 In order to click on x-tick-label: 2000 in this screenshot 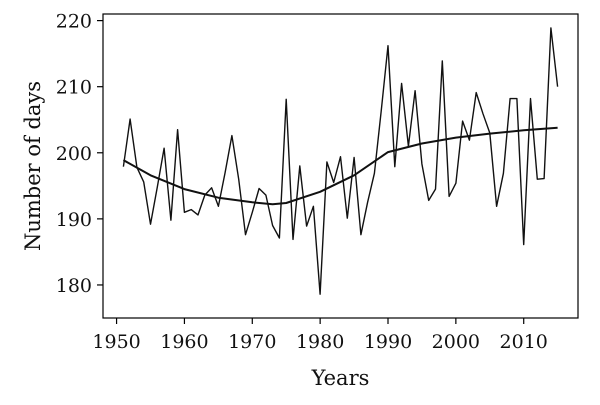, I will do `click(456, 342)`.